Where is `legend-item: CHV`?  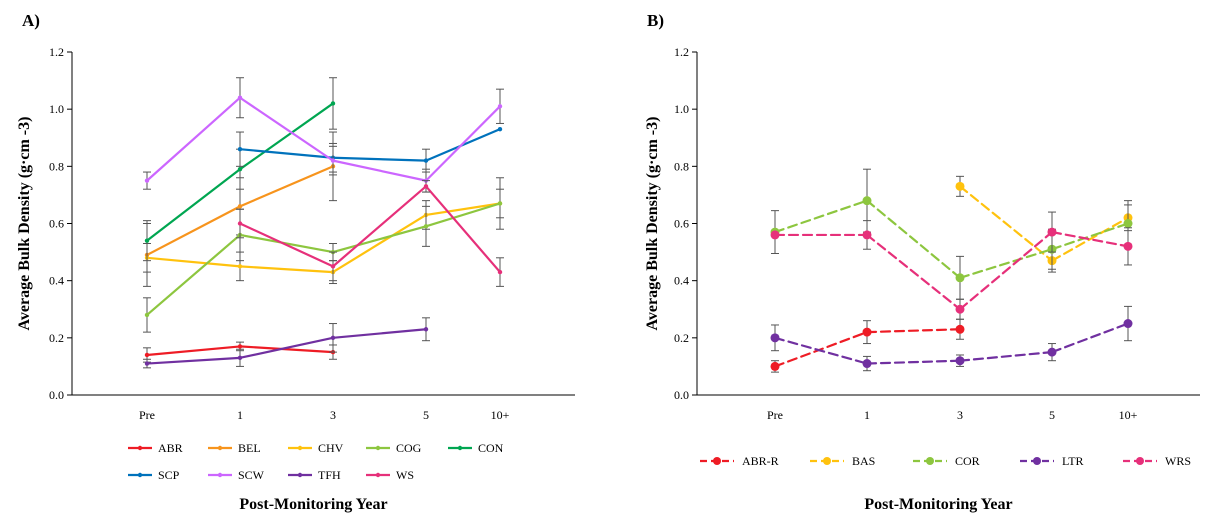
legend-item: CHV is located at coordinates (316, 448).